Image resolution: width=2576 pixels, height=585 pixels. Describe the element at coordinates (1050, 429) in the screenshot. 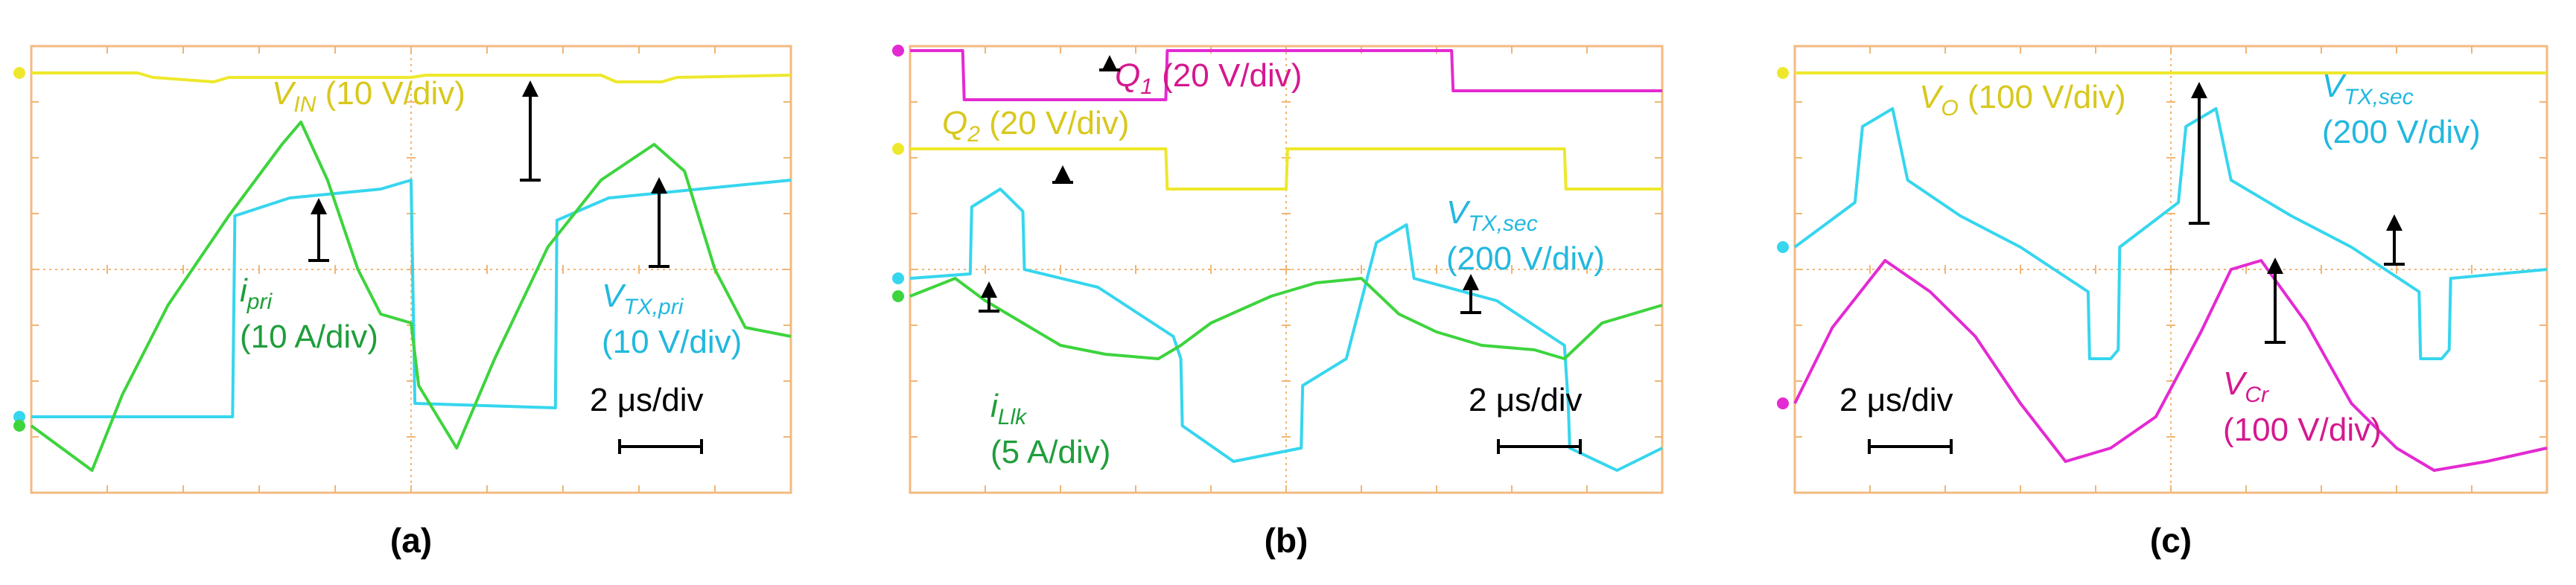

I see `series-label: iLlk (5 A/div)` at that location.